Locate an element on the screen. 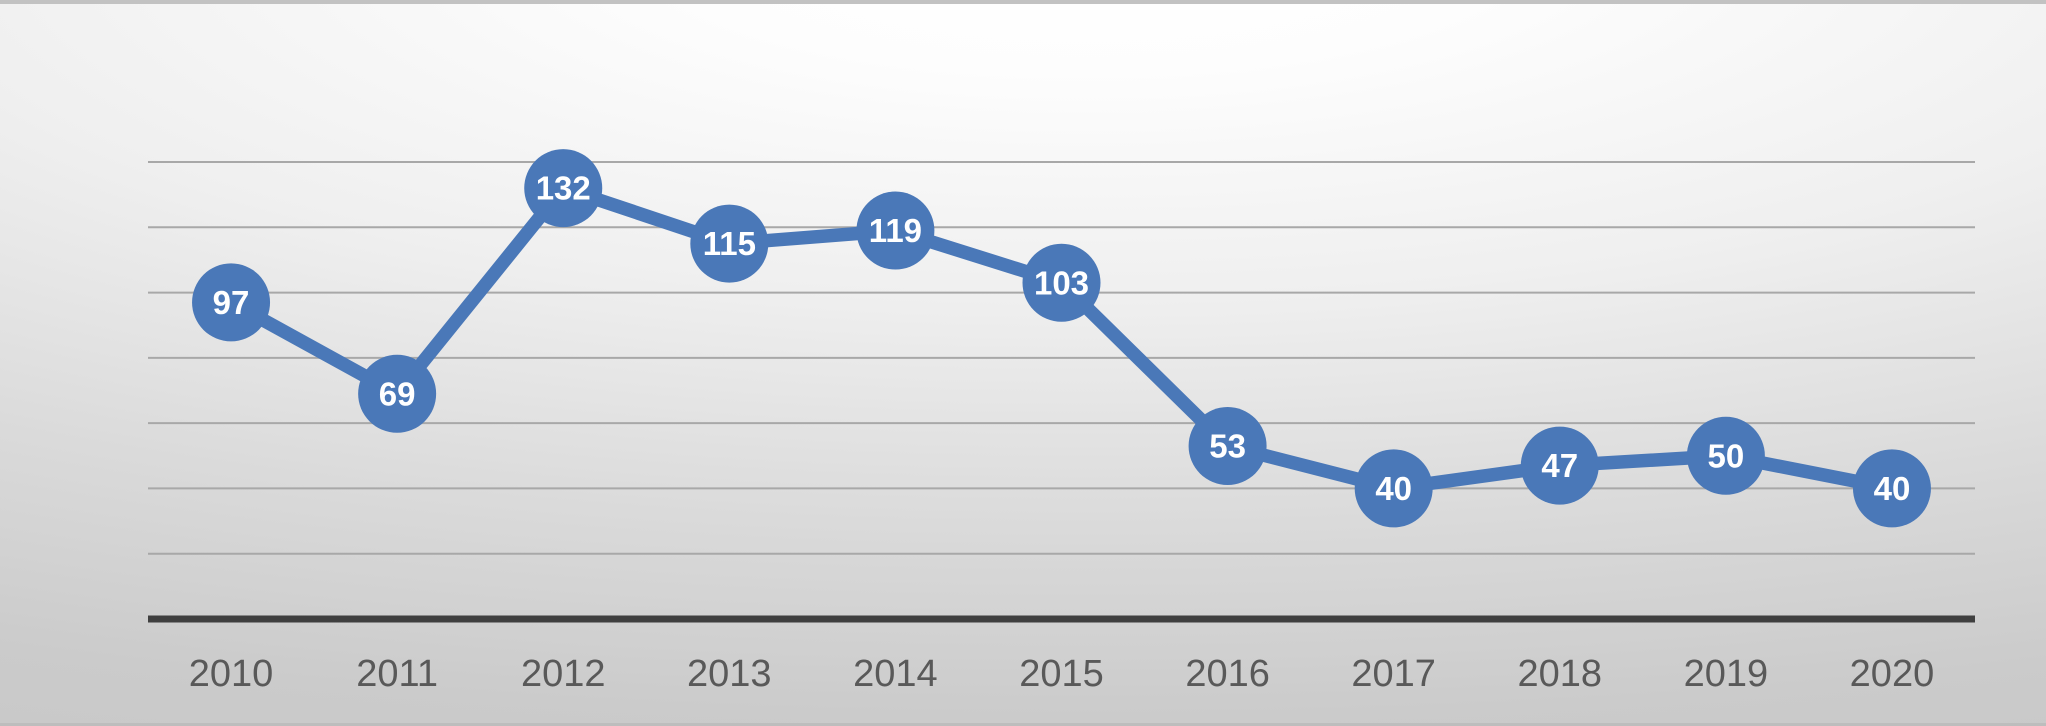 The height and width of the screenshot is (726, 2046). x-axis-label-2012: 2012 is located at coordinates (563, 674).